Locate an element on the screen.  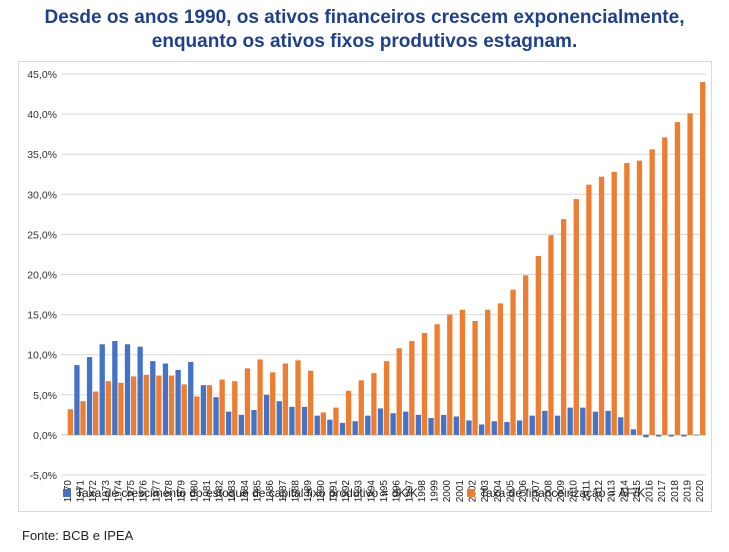
x-tick-label: 1990 is located at coordinates (321, 491).